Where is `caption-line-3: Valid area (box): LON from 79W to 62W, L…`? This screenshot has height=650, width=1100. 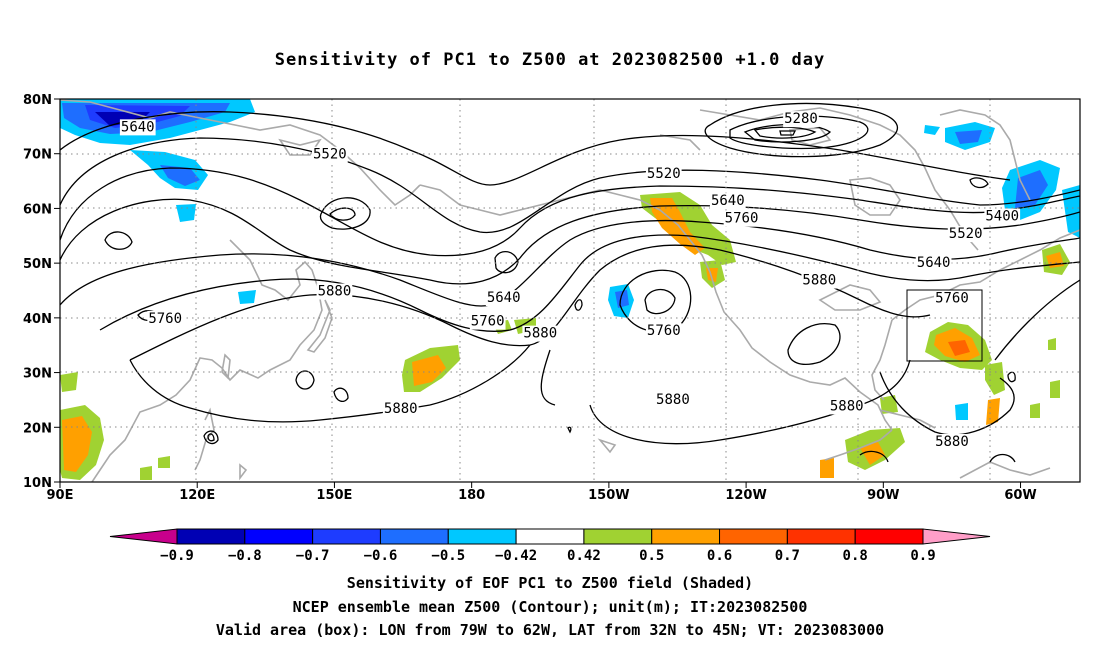 caption-line-3: Valid area (box): LON from 79W to 62W, L… is located at coordinates (550, 630).